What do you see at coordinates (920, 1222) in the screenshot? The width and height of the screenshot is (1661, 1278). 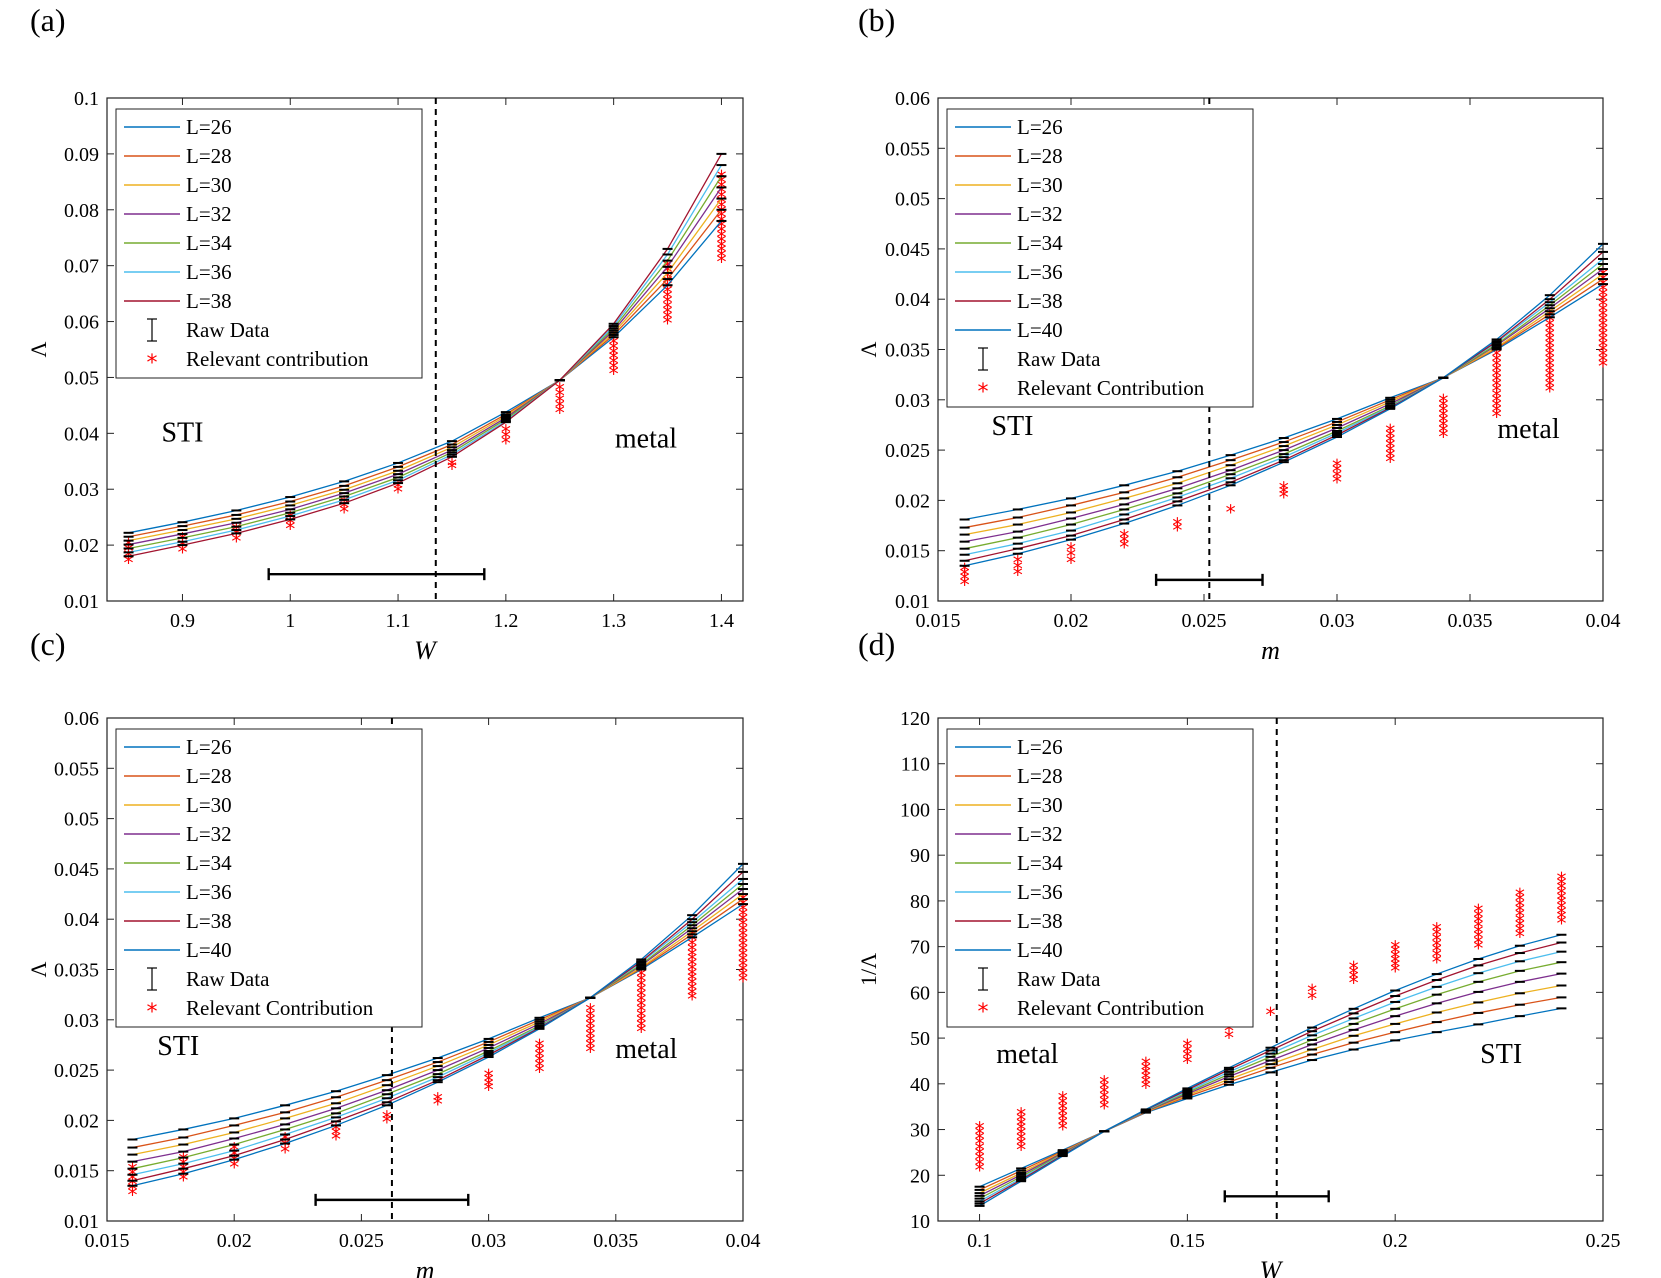 I see `y-tick-label: 10` at bounding box center [920, 1222].